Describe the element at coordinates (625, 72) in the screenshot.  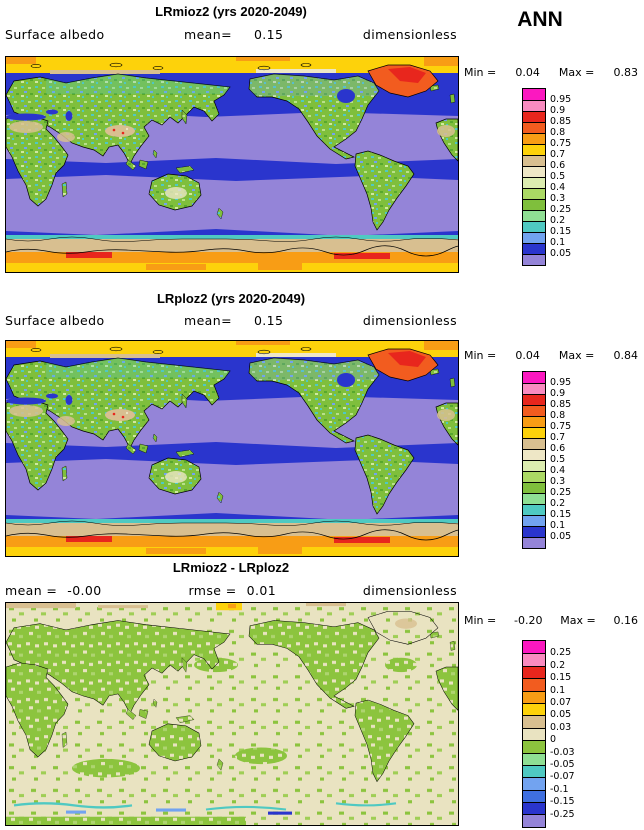
I see `panel1-max-value: 0.83` at that location.